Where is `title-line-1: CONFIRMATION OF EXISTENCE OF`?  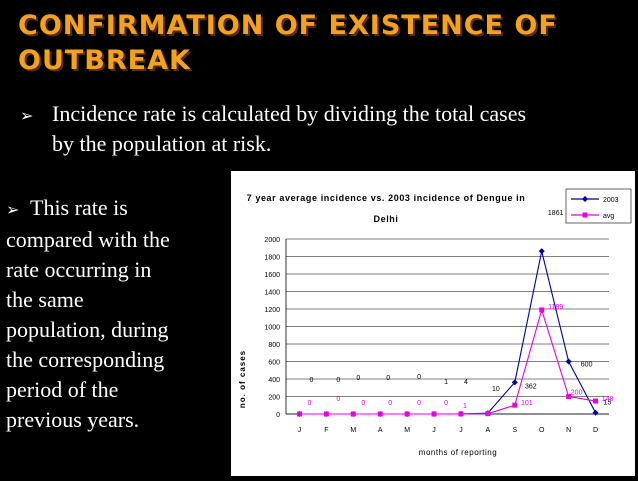
title-line-1: CONFIRMATION OF EXISTENCE OF is located at coordinates (288, 25).